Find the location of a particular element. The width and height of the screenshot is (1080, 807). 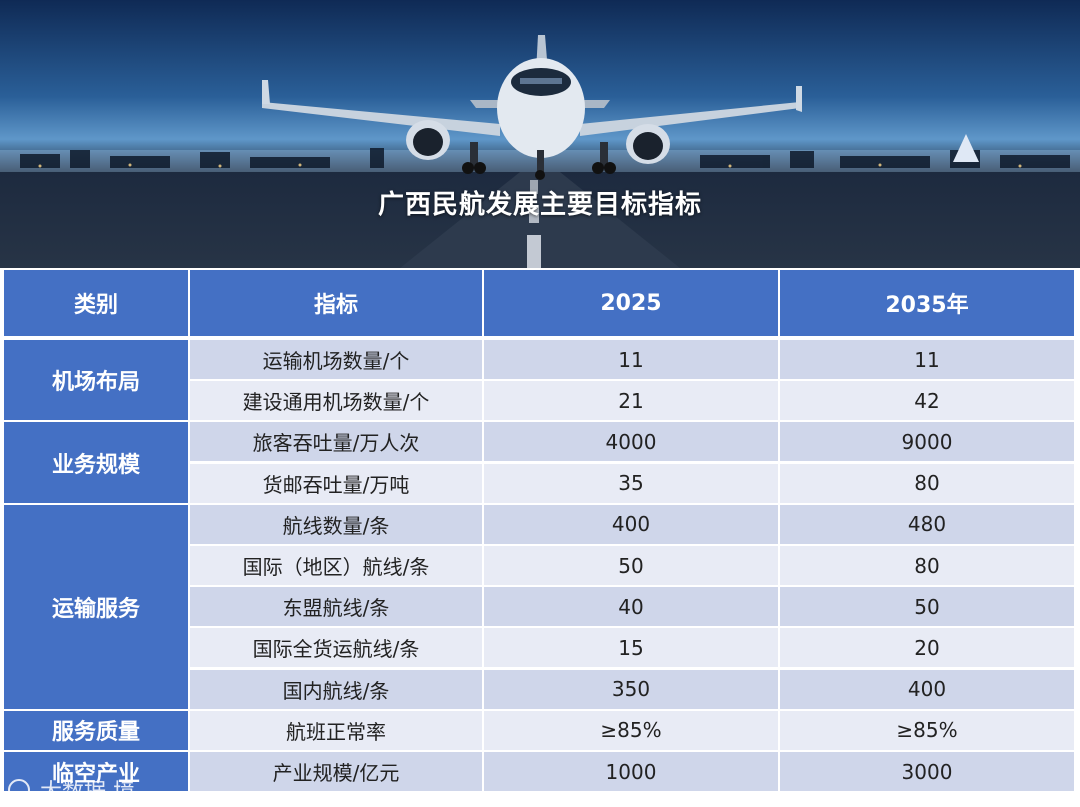

value-2035-cell: 11 is located at coordinates (927, 359).